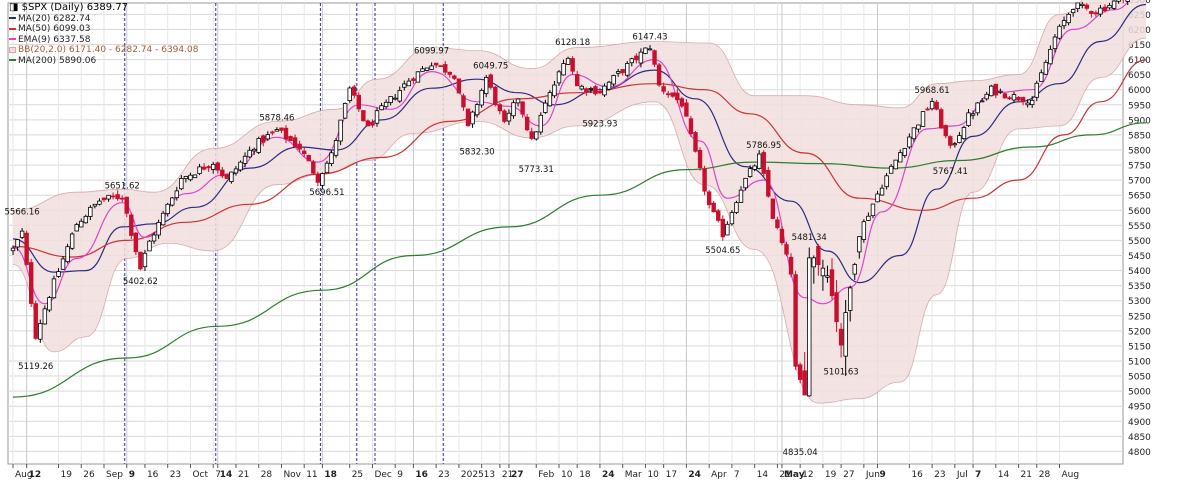  I want to click on x-tick-label: 9, so click(883, 475).